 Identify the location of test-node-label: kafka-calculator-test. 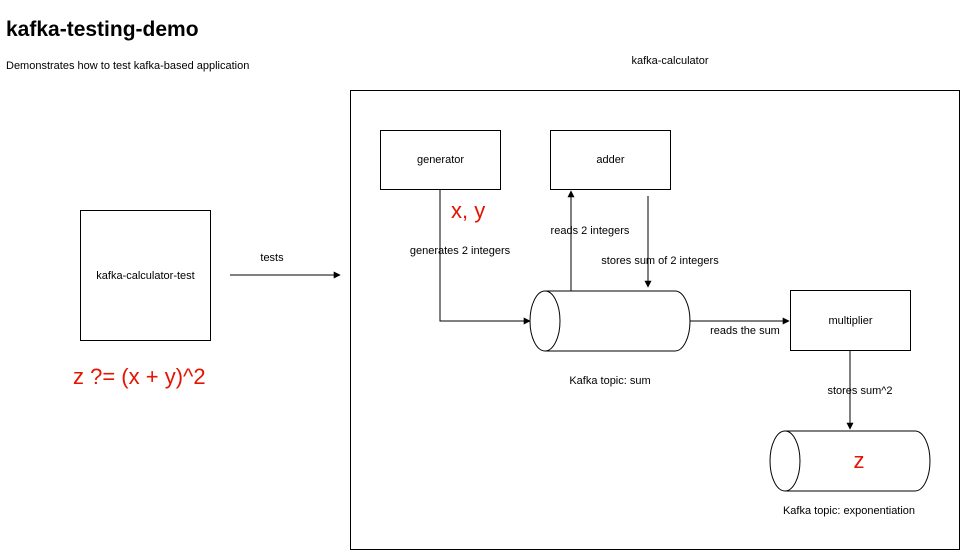
(145, 275).